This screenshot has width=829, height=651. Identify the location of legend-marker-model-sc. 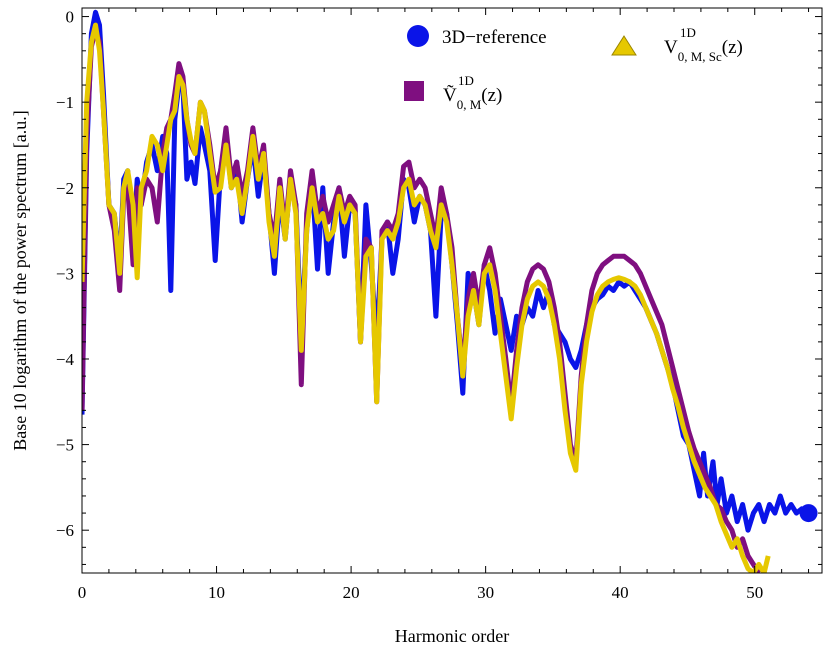
(624, 45).